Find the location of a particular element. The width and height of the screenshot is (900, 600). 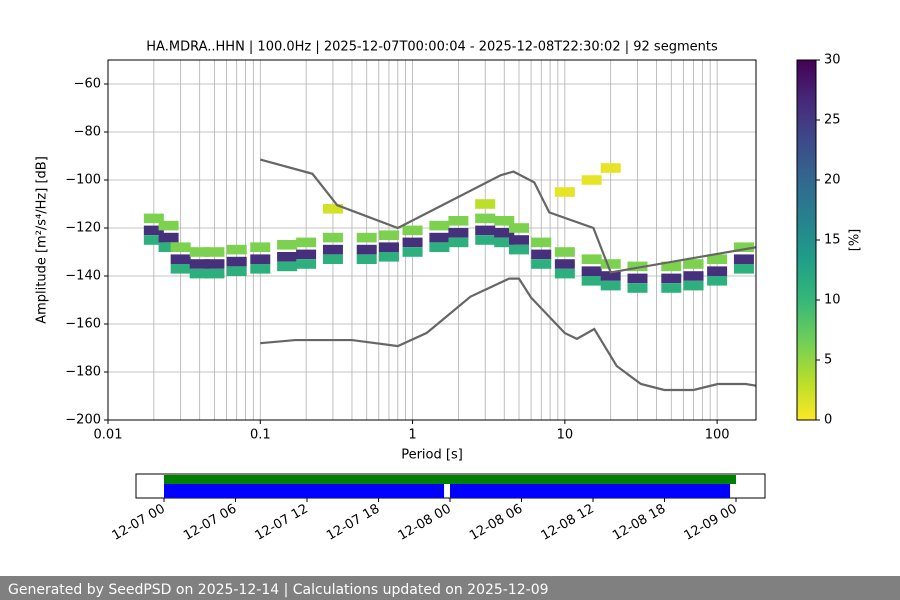

time-tick-label: 12-09 00 is located at coordinates (711, 523).